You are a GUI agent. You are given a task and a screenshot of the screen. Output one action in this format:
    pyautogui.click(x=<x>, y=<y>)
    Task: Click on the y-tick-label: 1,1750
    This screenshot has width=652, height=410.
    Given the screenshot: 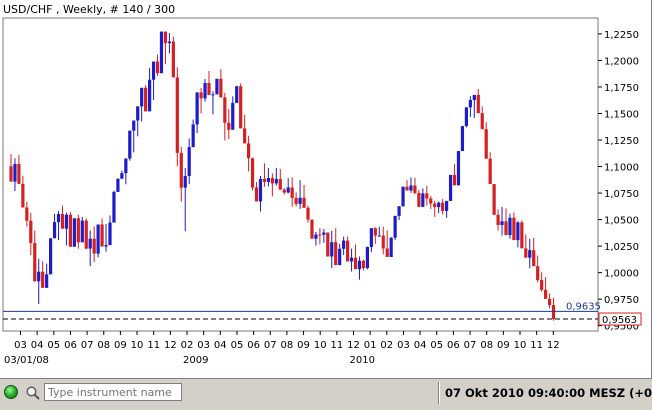 What is the action you would take?
    pyautogui.click(x=621, y=88)
    